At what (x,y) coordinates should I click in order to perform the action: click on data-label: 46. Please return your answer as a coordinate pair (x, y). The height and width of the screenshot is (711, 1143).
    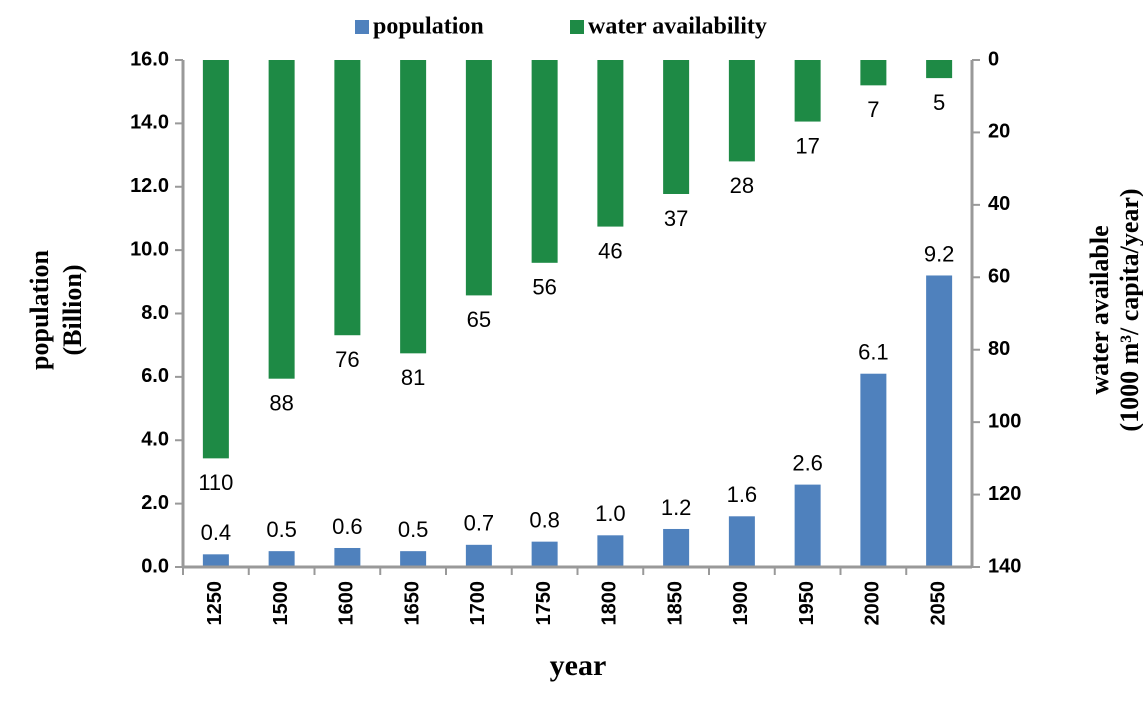
    Looking at the image, I should click on (610, 250).